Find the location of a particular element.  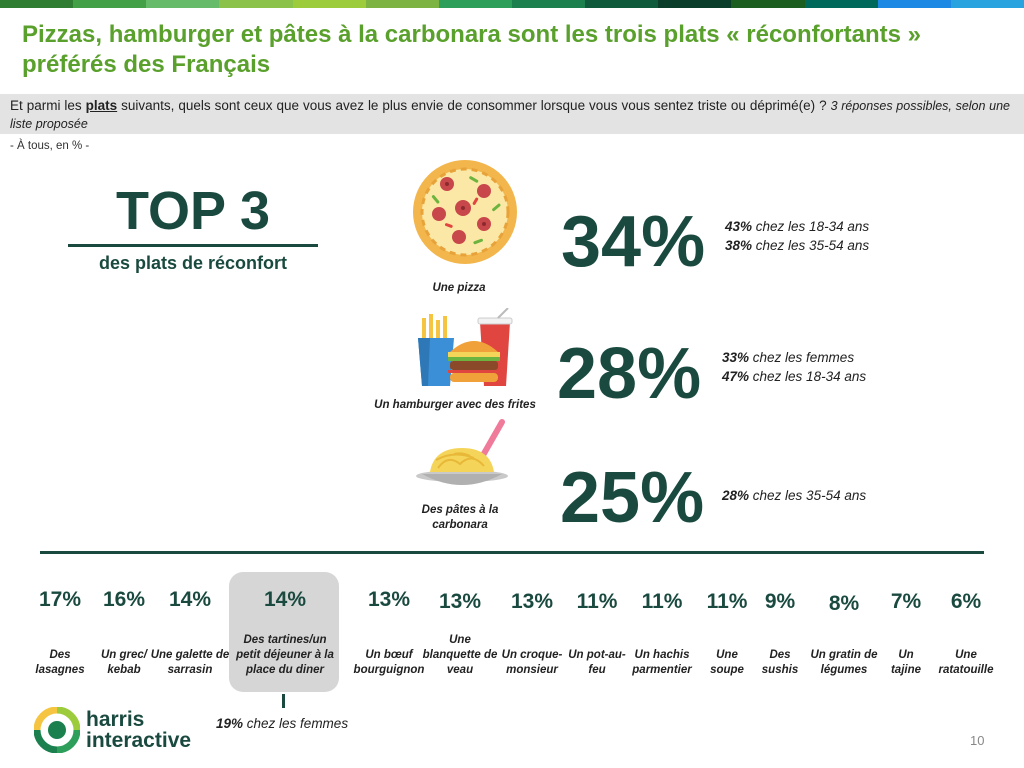

dish-label: Un hachis parmentier is located at coordinates (662, 662).